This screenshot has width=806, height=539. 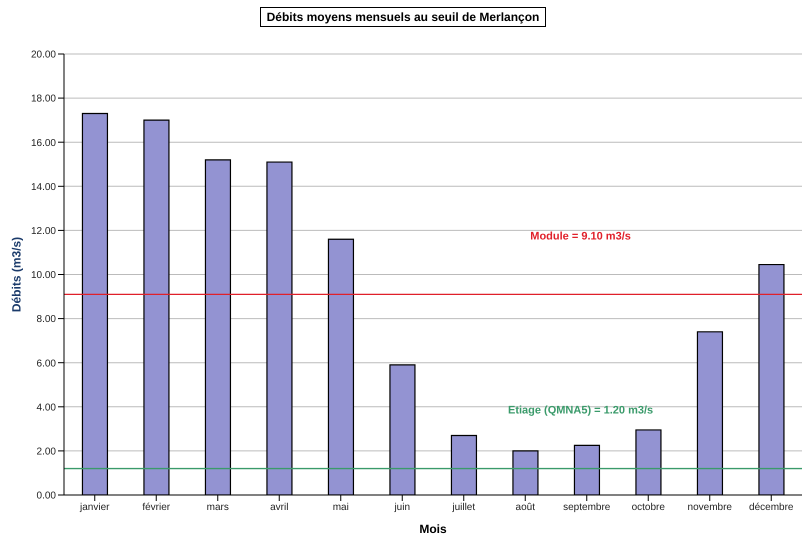 What do you see at coordinates (43, 143) in the screenshot?
I see `y-tick-label: 16.00` at bounding box center [43, 143].